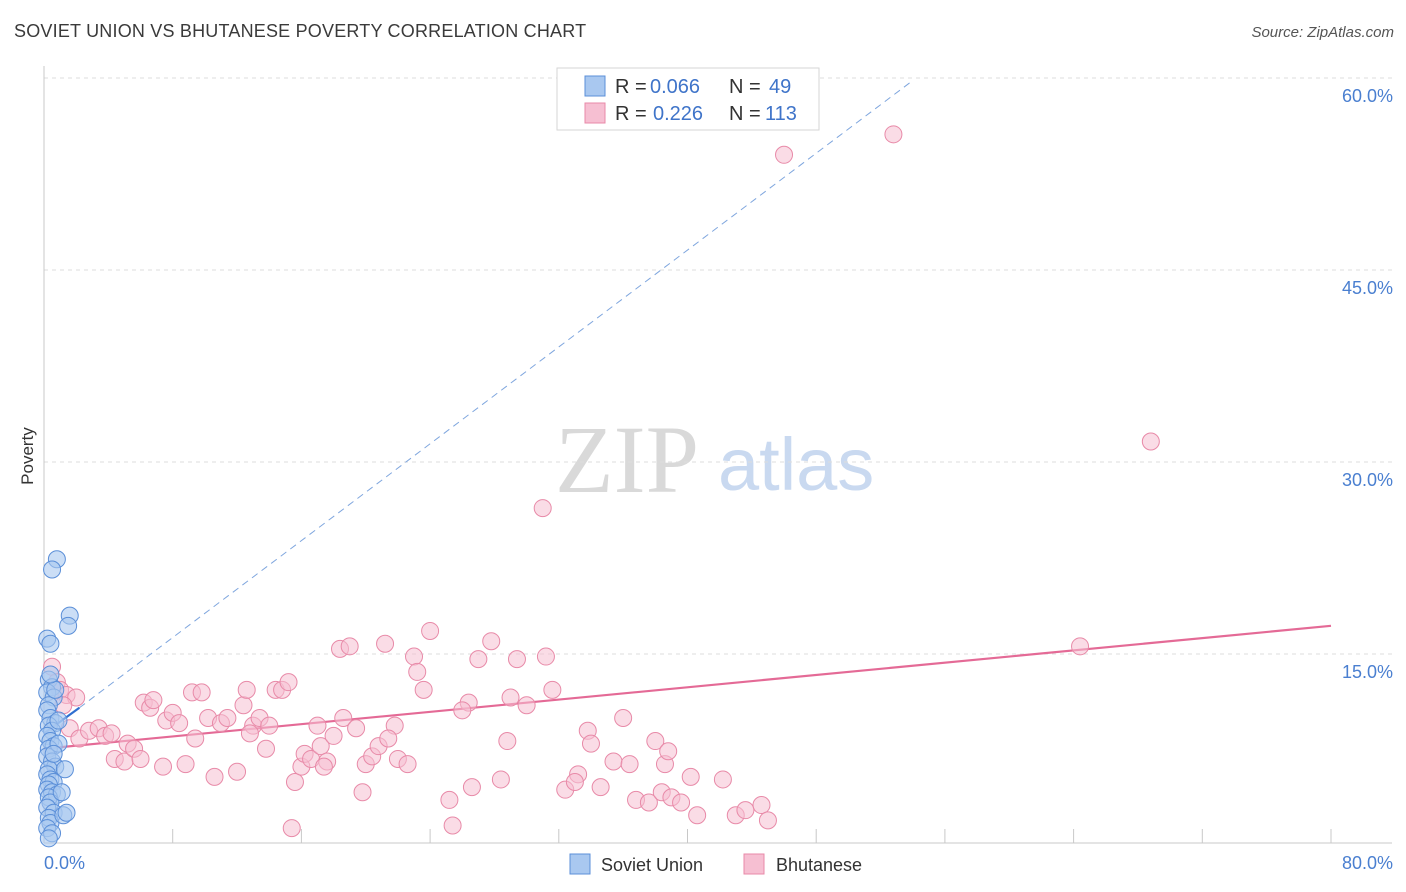  What do you see at coordinates (627, 459) in the screenshot?
I see `watermark-zip: ZIP` at bounding box center [627, 459].